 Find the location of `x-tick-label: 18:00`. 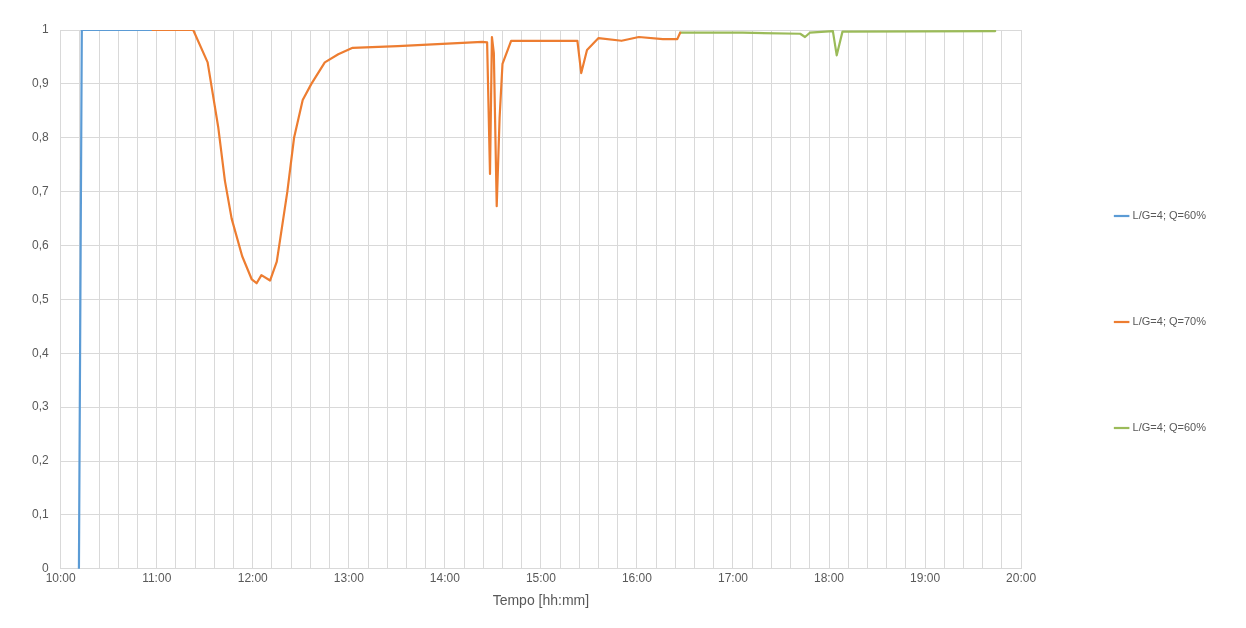

x-tick-label: 18:00 is located at coordinates (829, 578).